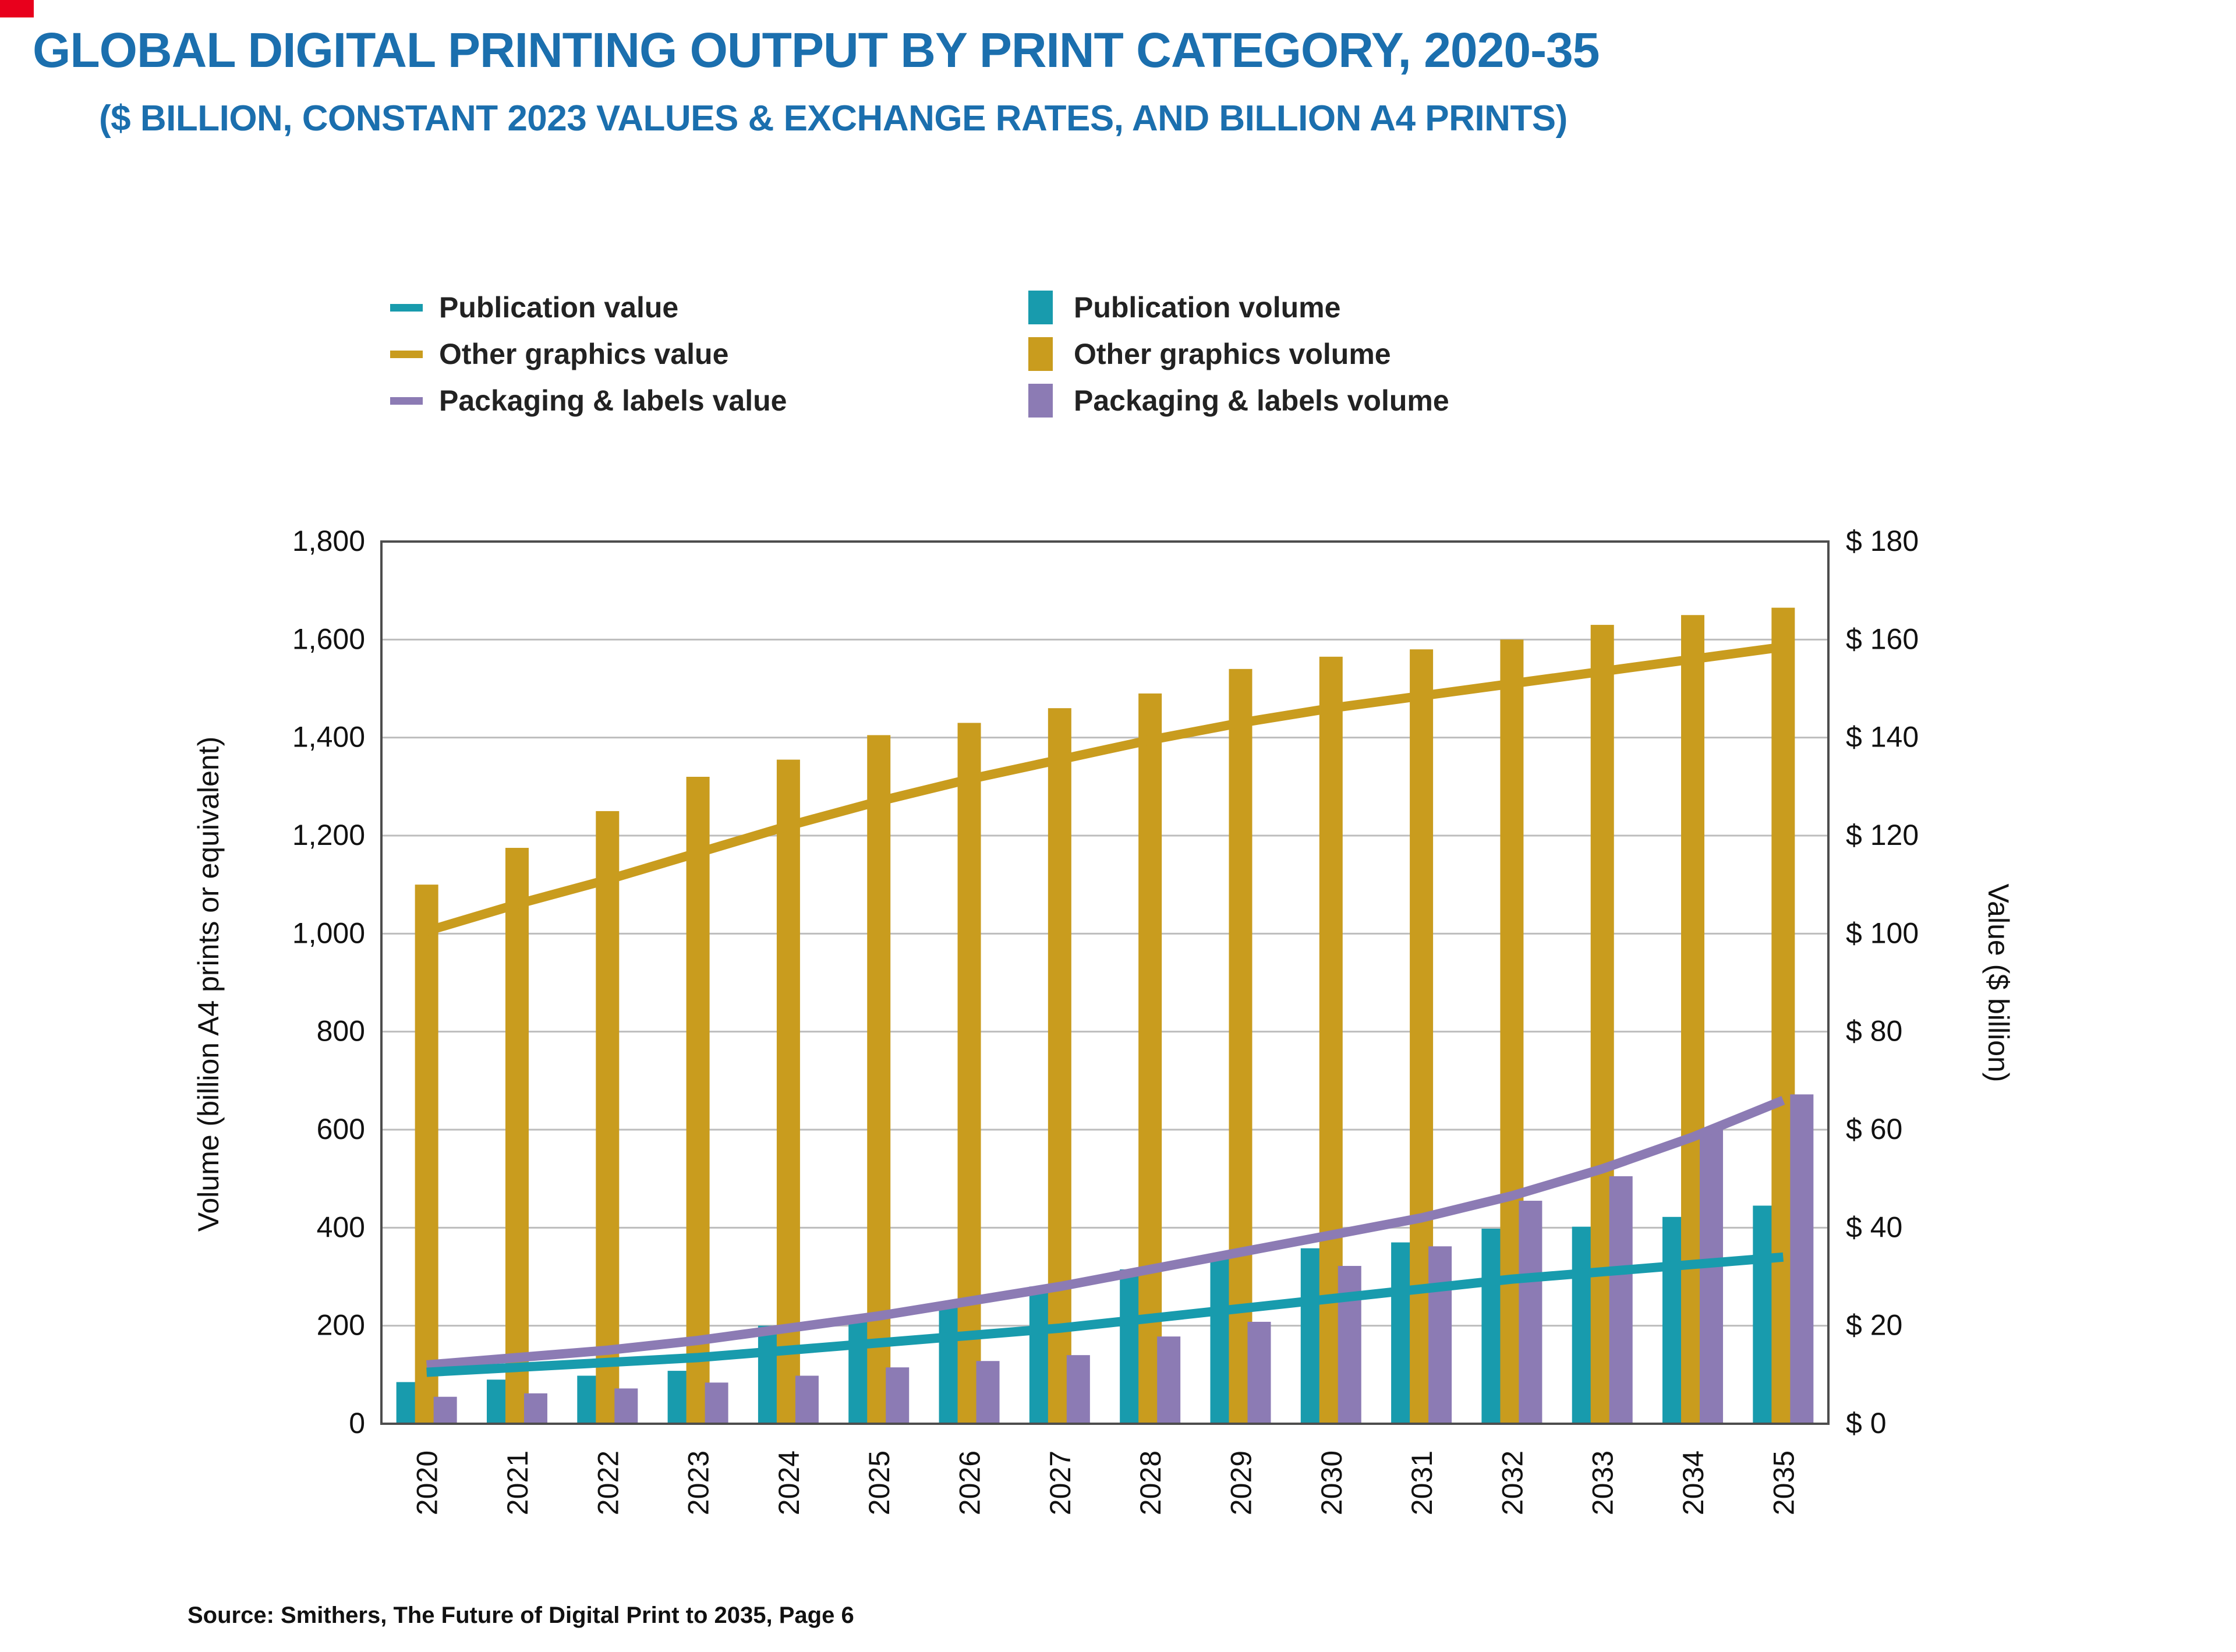 The height and width of the screenshot is (1652, 2236). I want to click on bar-packaging-labels-volume-2026, so click(988, 1392).